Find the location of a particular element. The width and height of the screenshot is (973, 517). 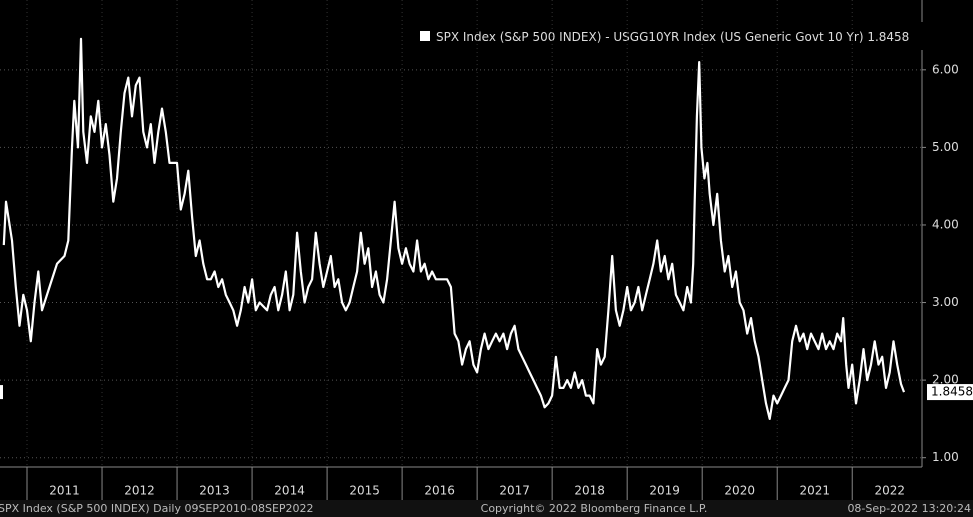

last-value-box is located at coordinates (950, 392).